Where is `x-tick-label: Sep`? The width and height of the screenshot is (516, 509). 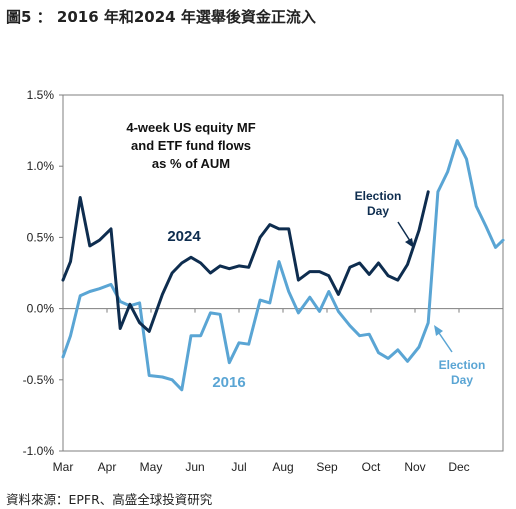 x-tick-label: Sep is located at coordinates (327, 467).